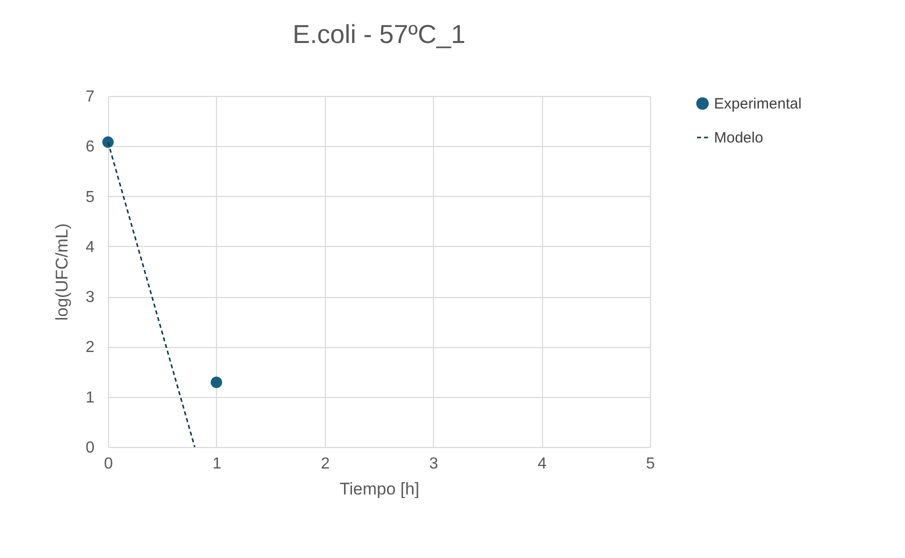 This screenshot has width=905, height=558. Describe the element at coordinates (90, 347) in the screenshot. I see `y-tick-label: 2` at that location.